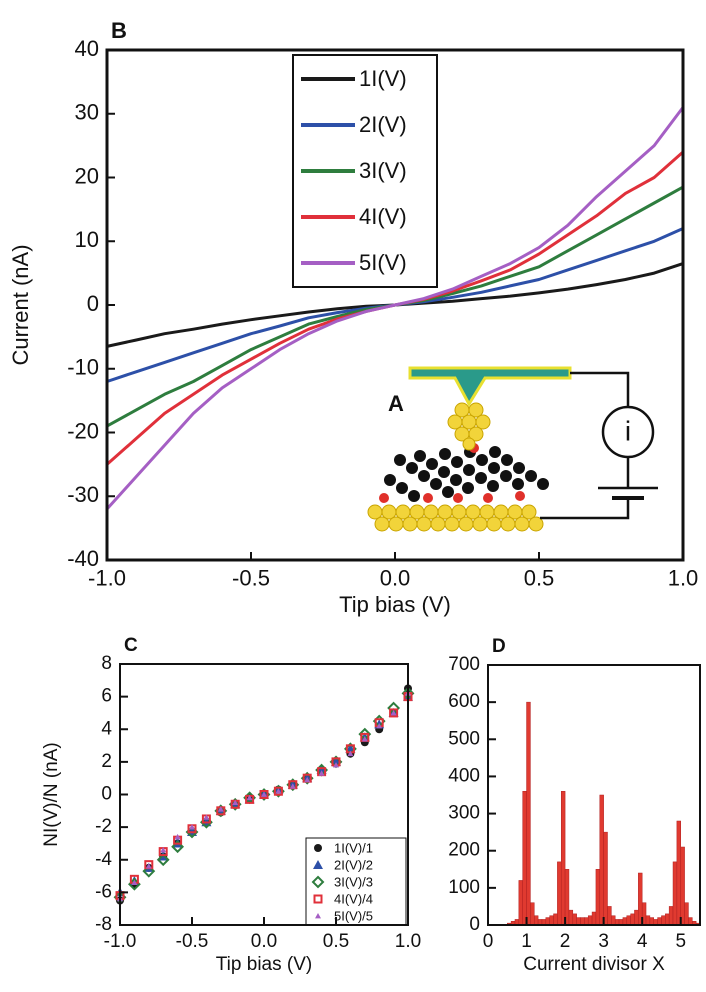 This screenshot has width=706, height=992. I want to click on x-tick-label: 3, so click(603, 941).